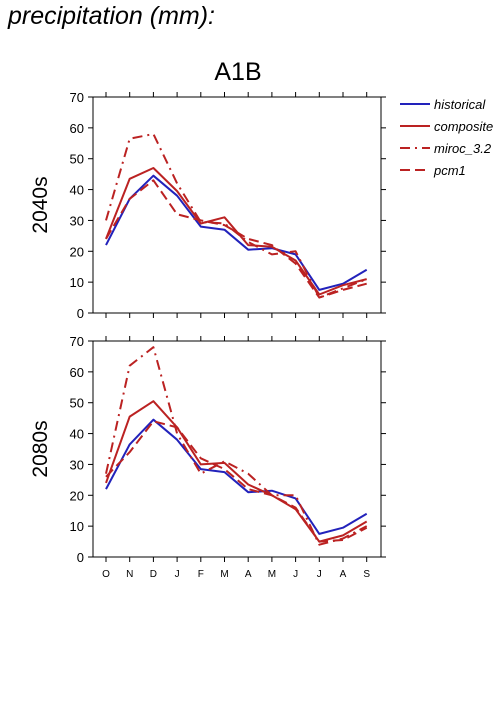  I want to click on x-tick-label: N, so click(129, 574).